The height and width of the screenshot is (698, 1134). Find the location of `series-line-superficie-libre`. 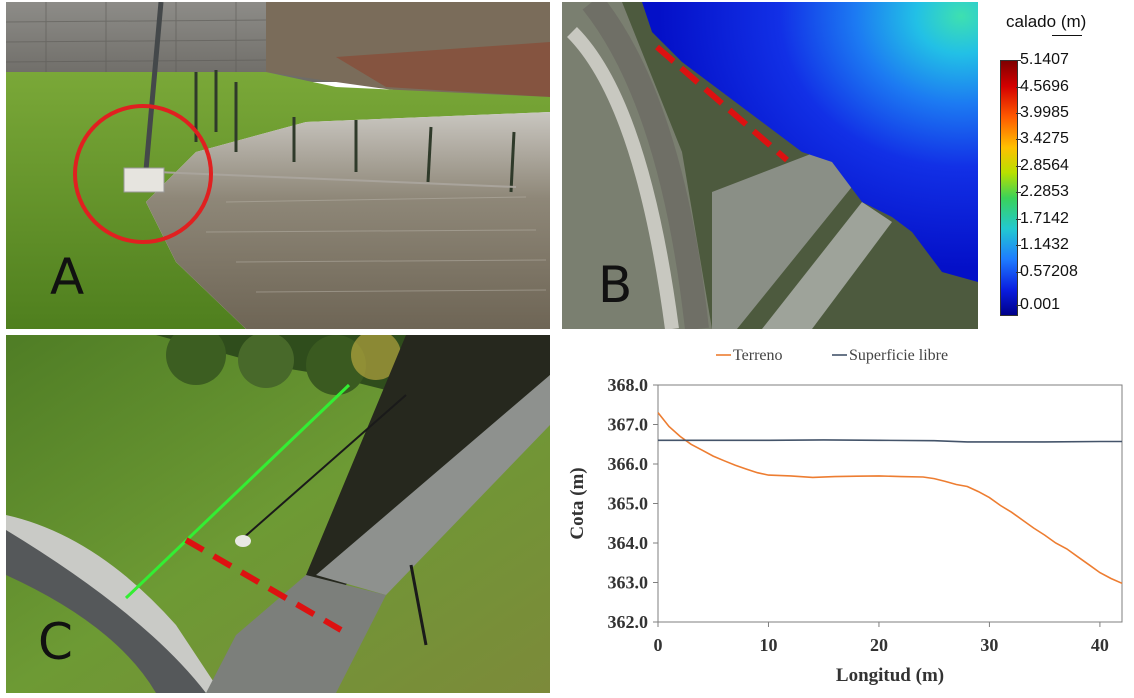

series-line-superficie-libre is located at coordinates (890, 441).